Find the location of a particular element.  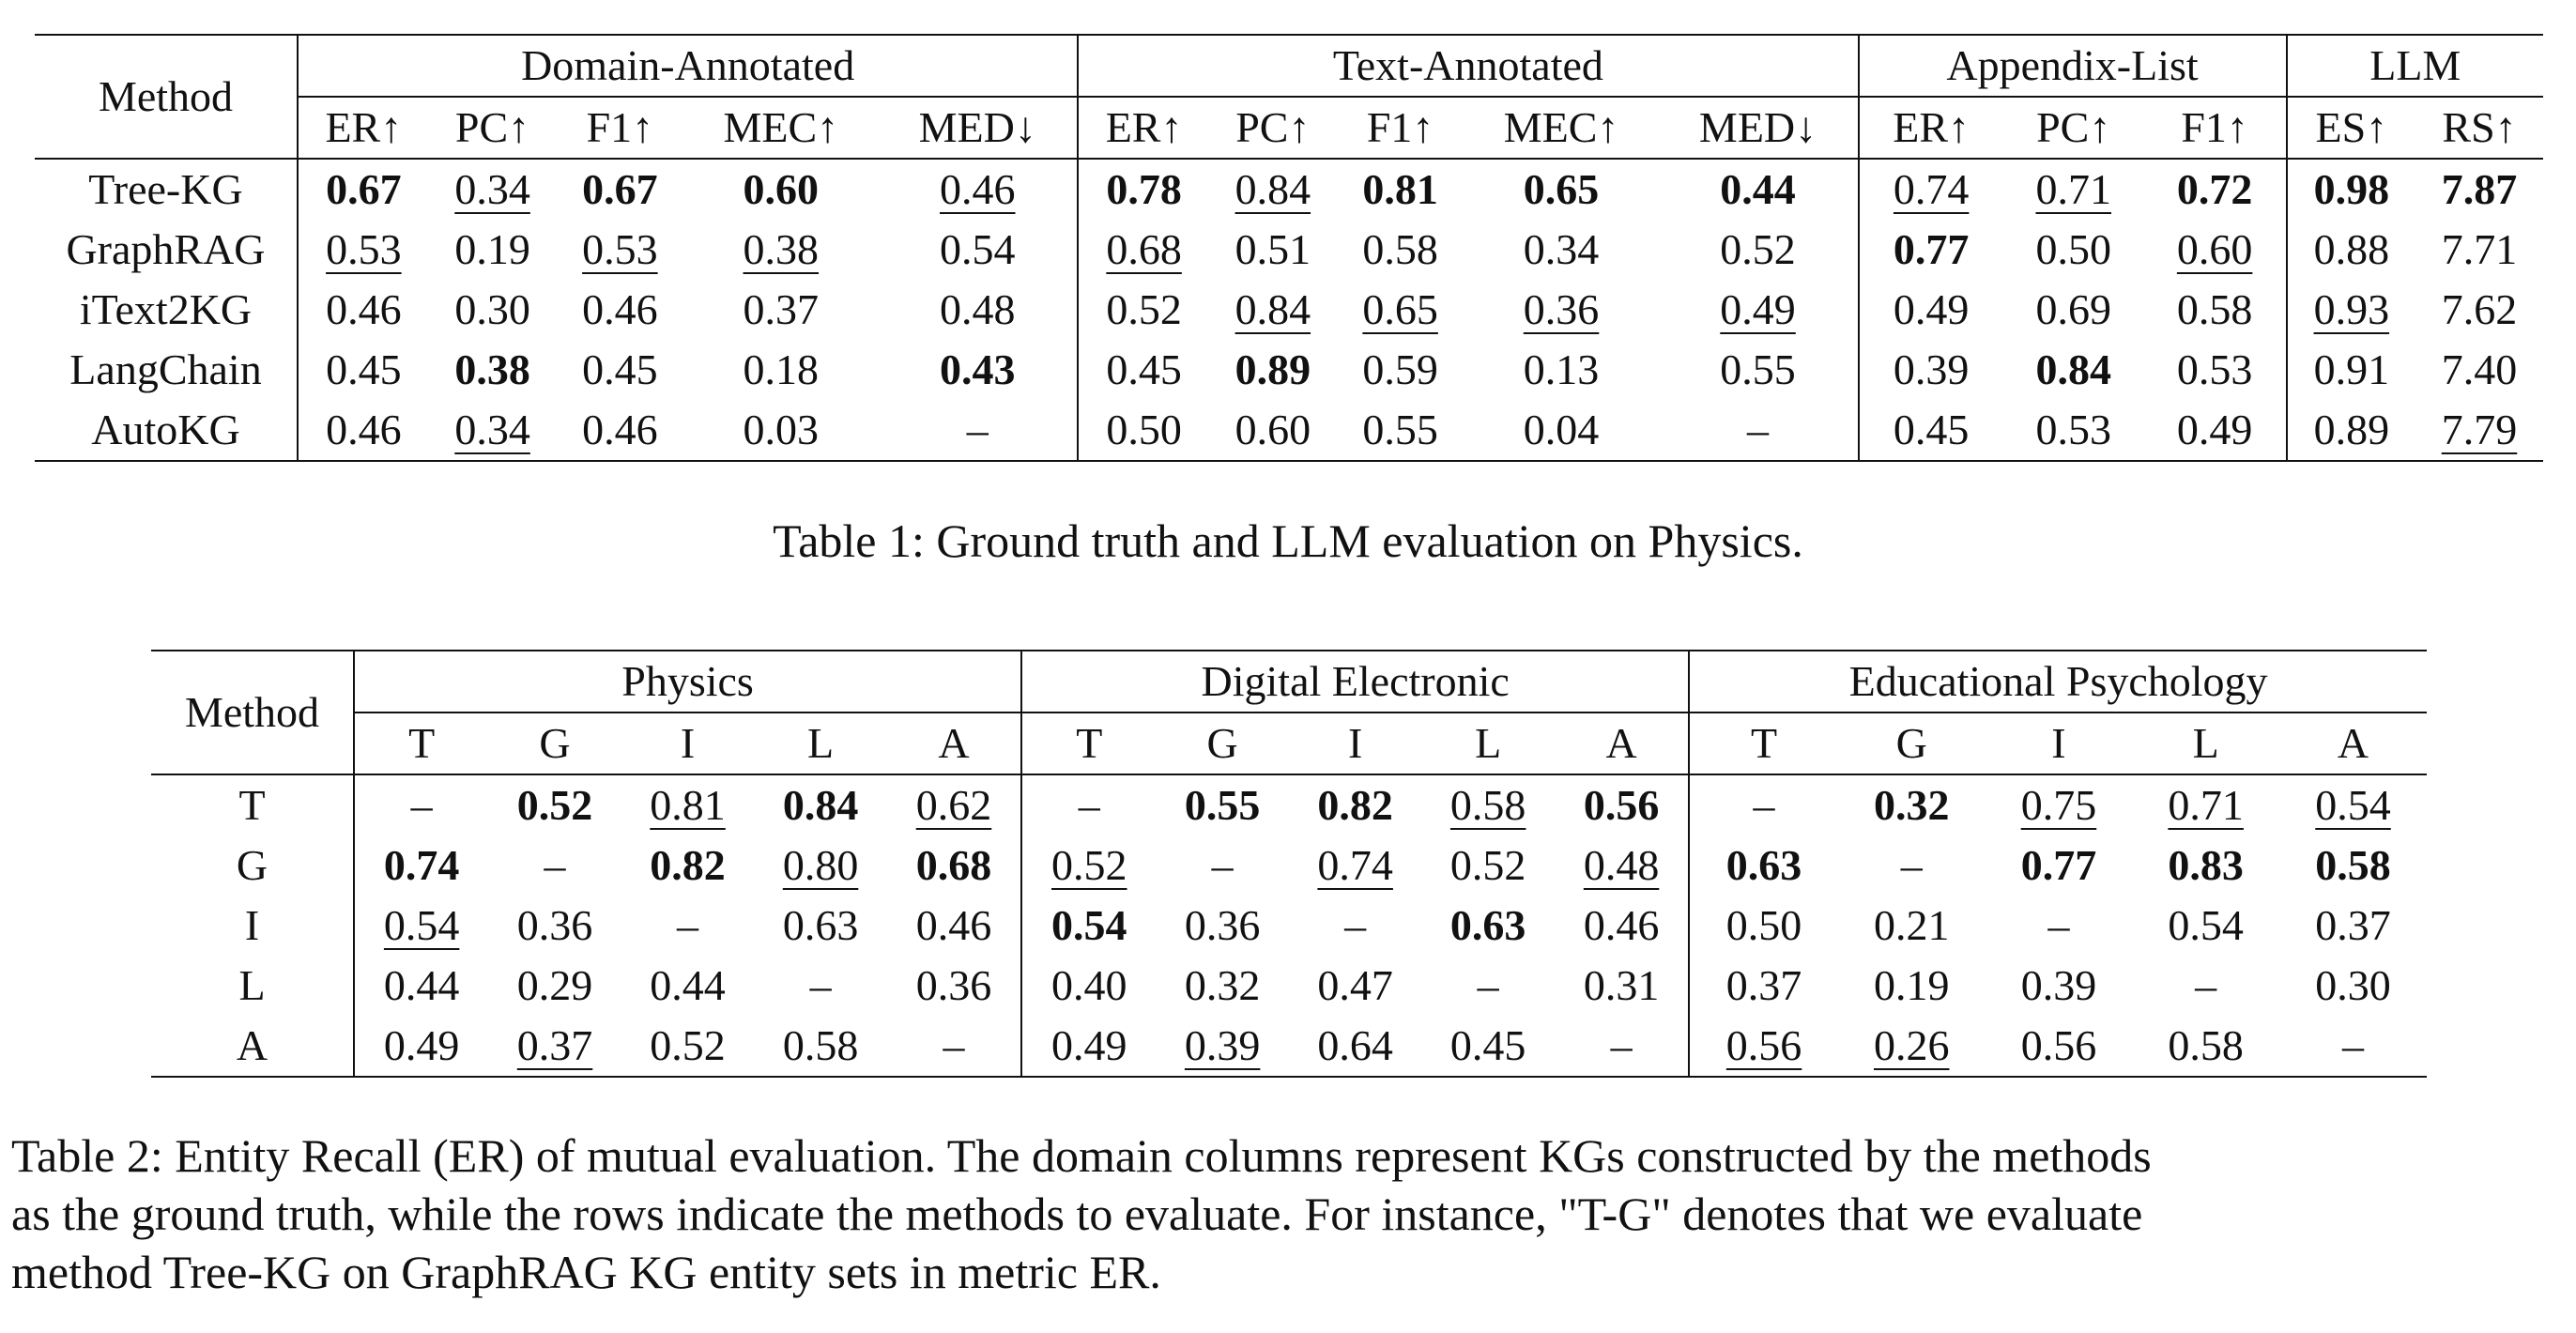

table-cell: 0.48 is located at coordinates (1623, 865).